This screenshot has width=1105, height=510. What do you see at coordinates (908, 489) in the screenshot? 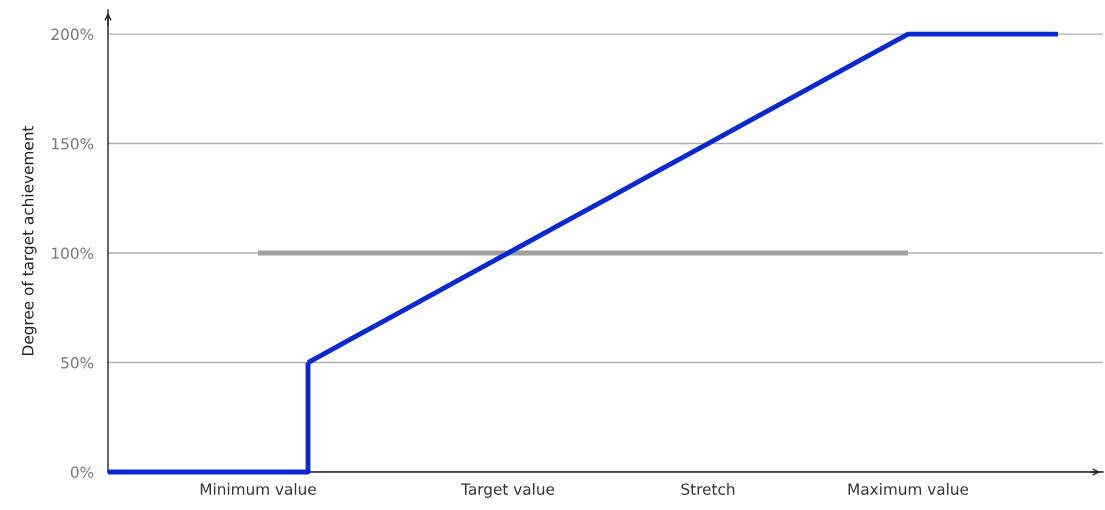
I see `x-tick-label: Maximum value` at bounding box center [908, 489].